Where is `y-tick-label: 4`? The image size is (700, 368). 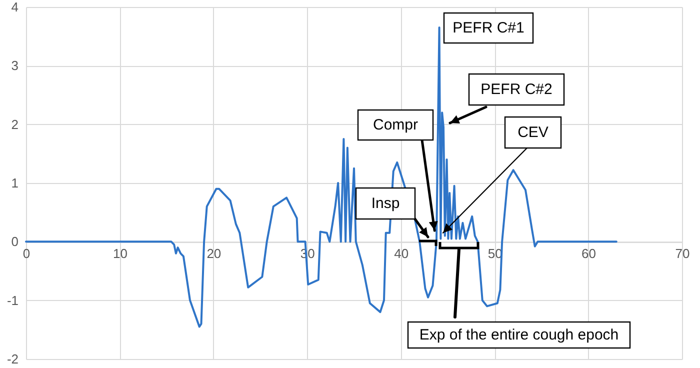
y-tick-label: 4 is located at coordinates (14, 7).